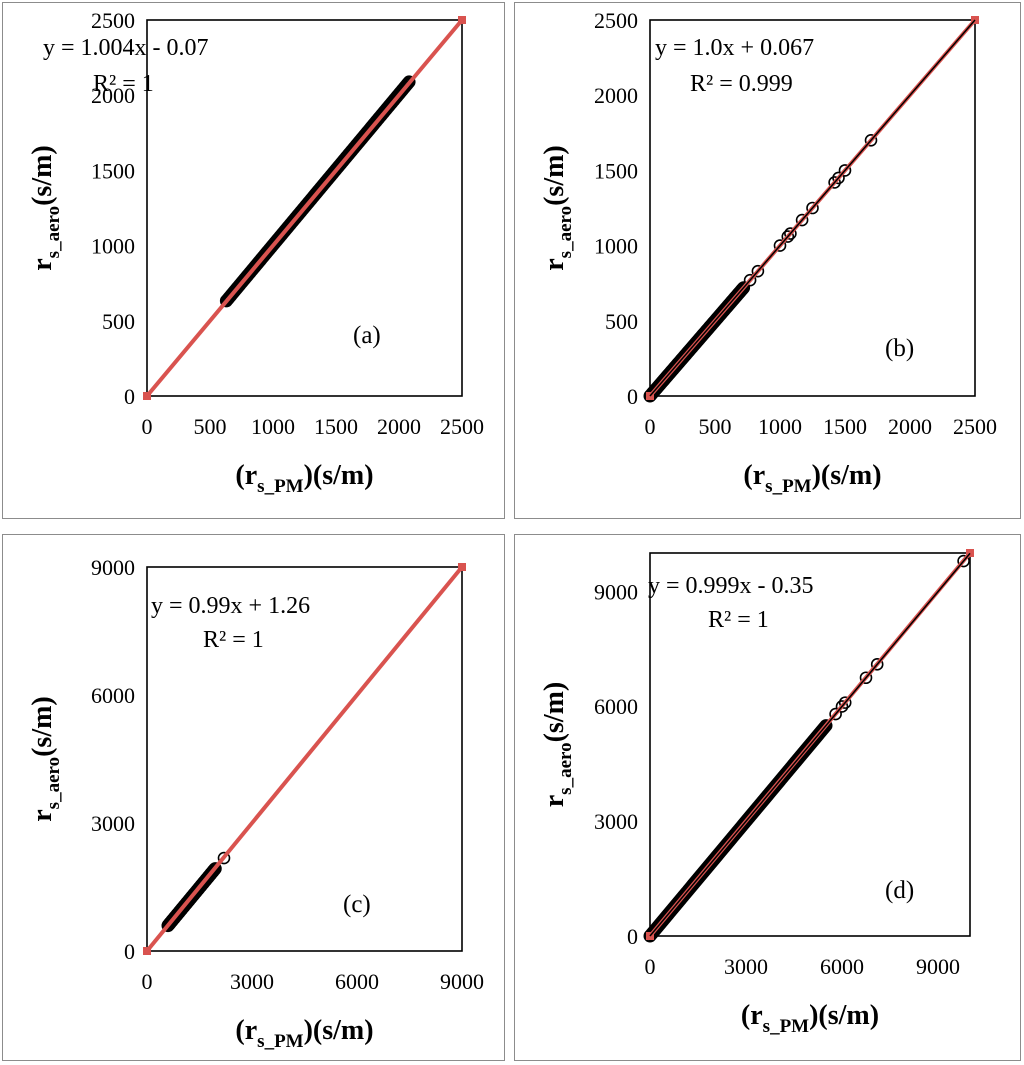 This screenshot has width=1024, height=1065. I want to click on trendline-equation: y = 0.999x - 0.35, so click(731, 586).